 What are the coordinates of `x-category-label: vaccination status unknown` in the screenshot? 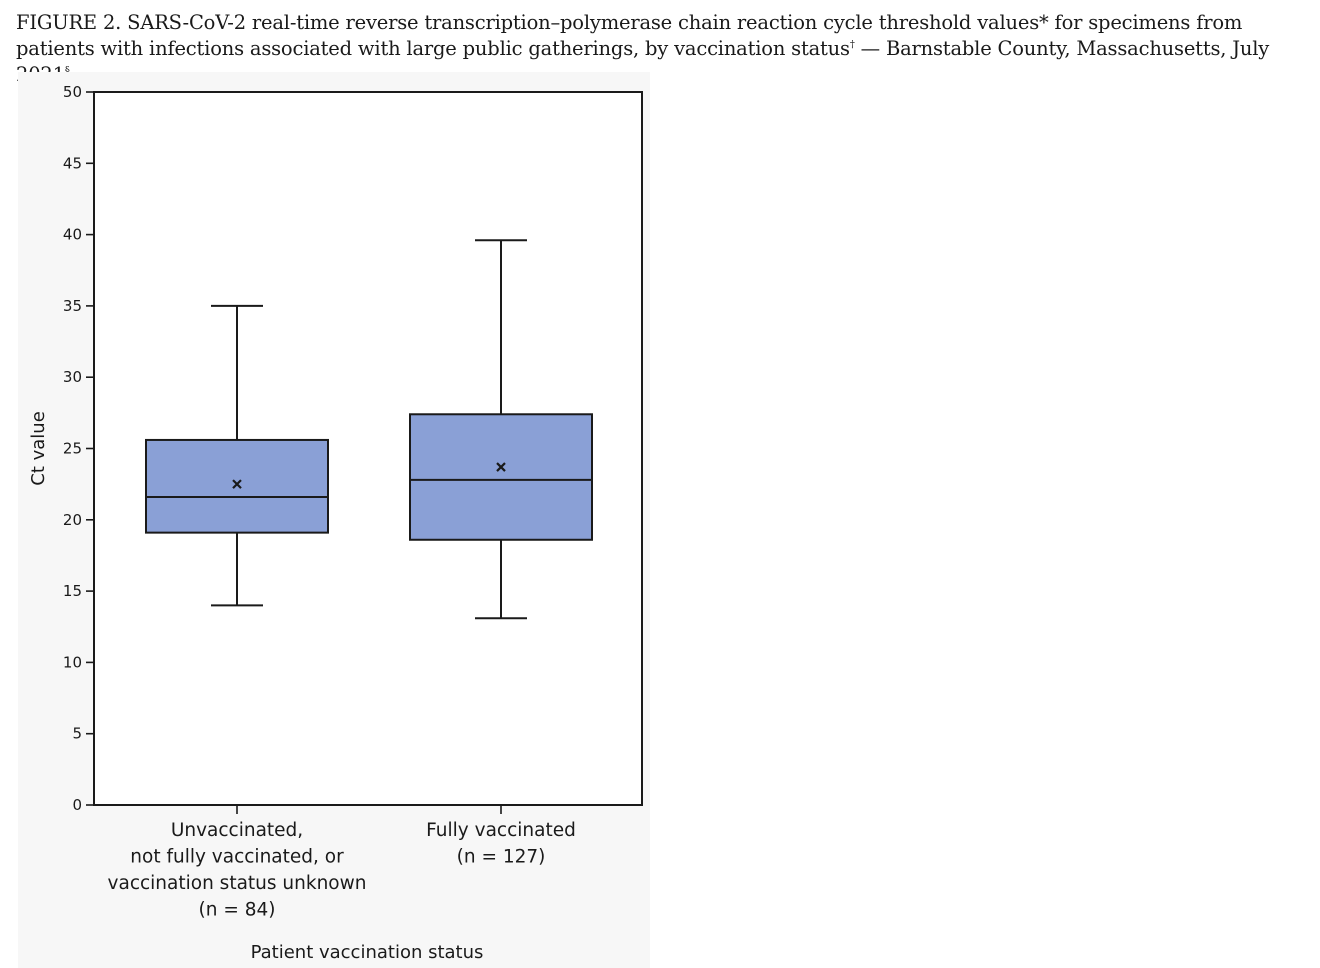 It's located at (237, 883).